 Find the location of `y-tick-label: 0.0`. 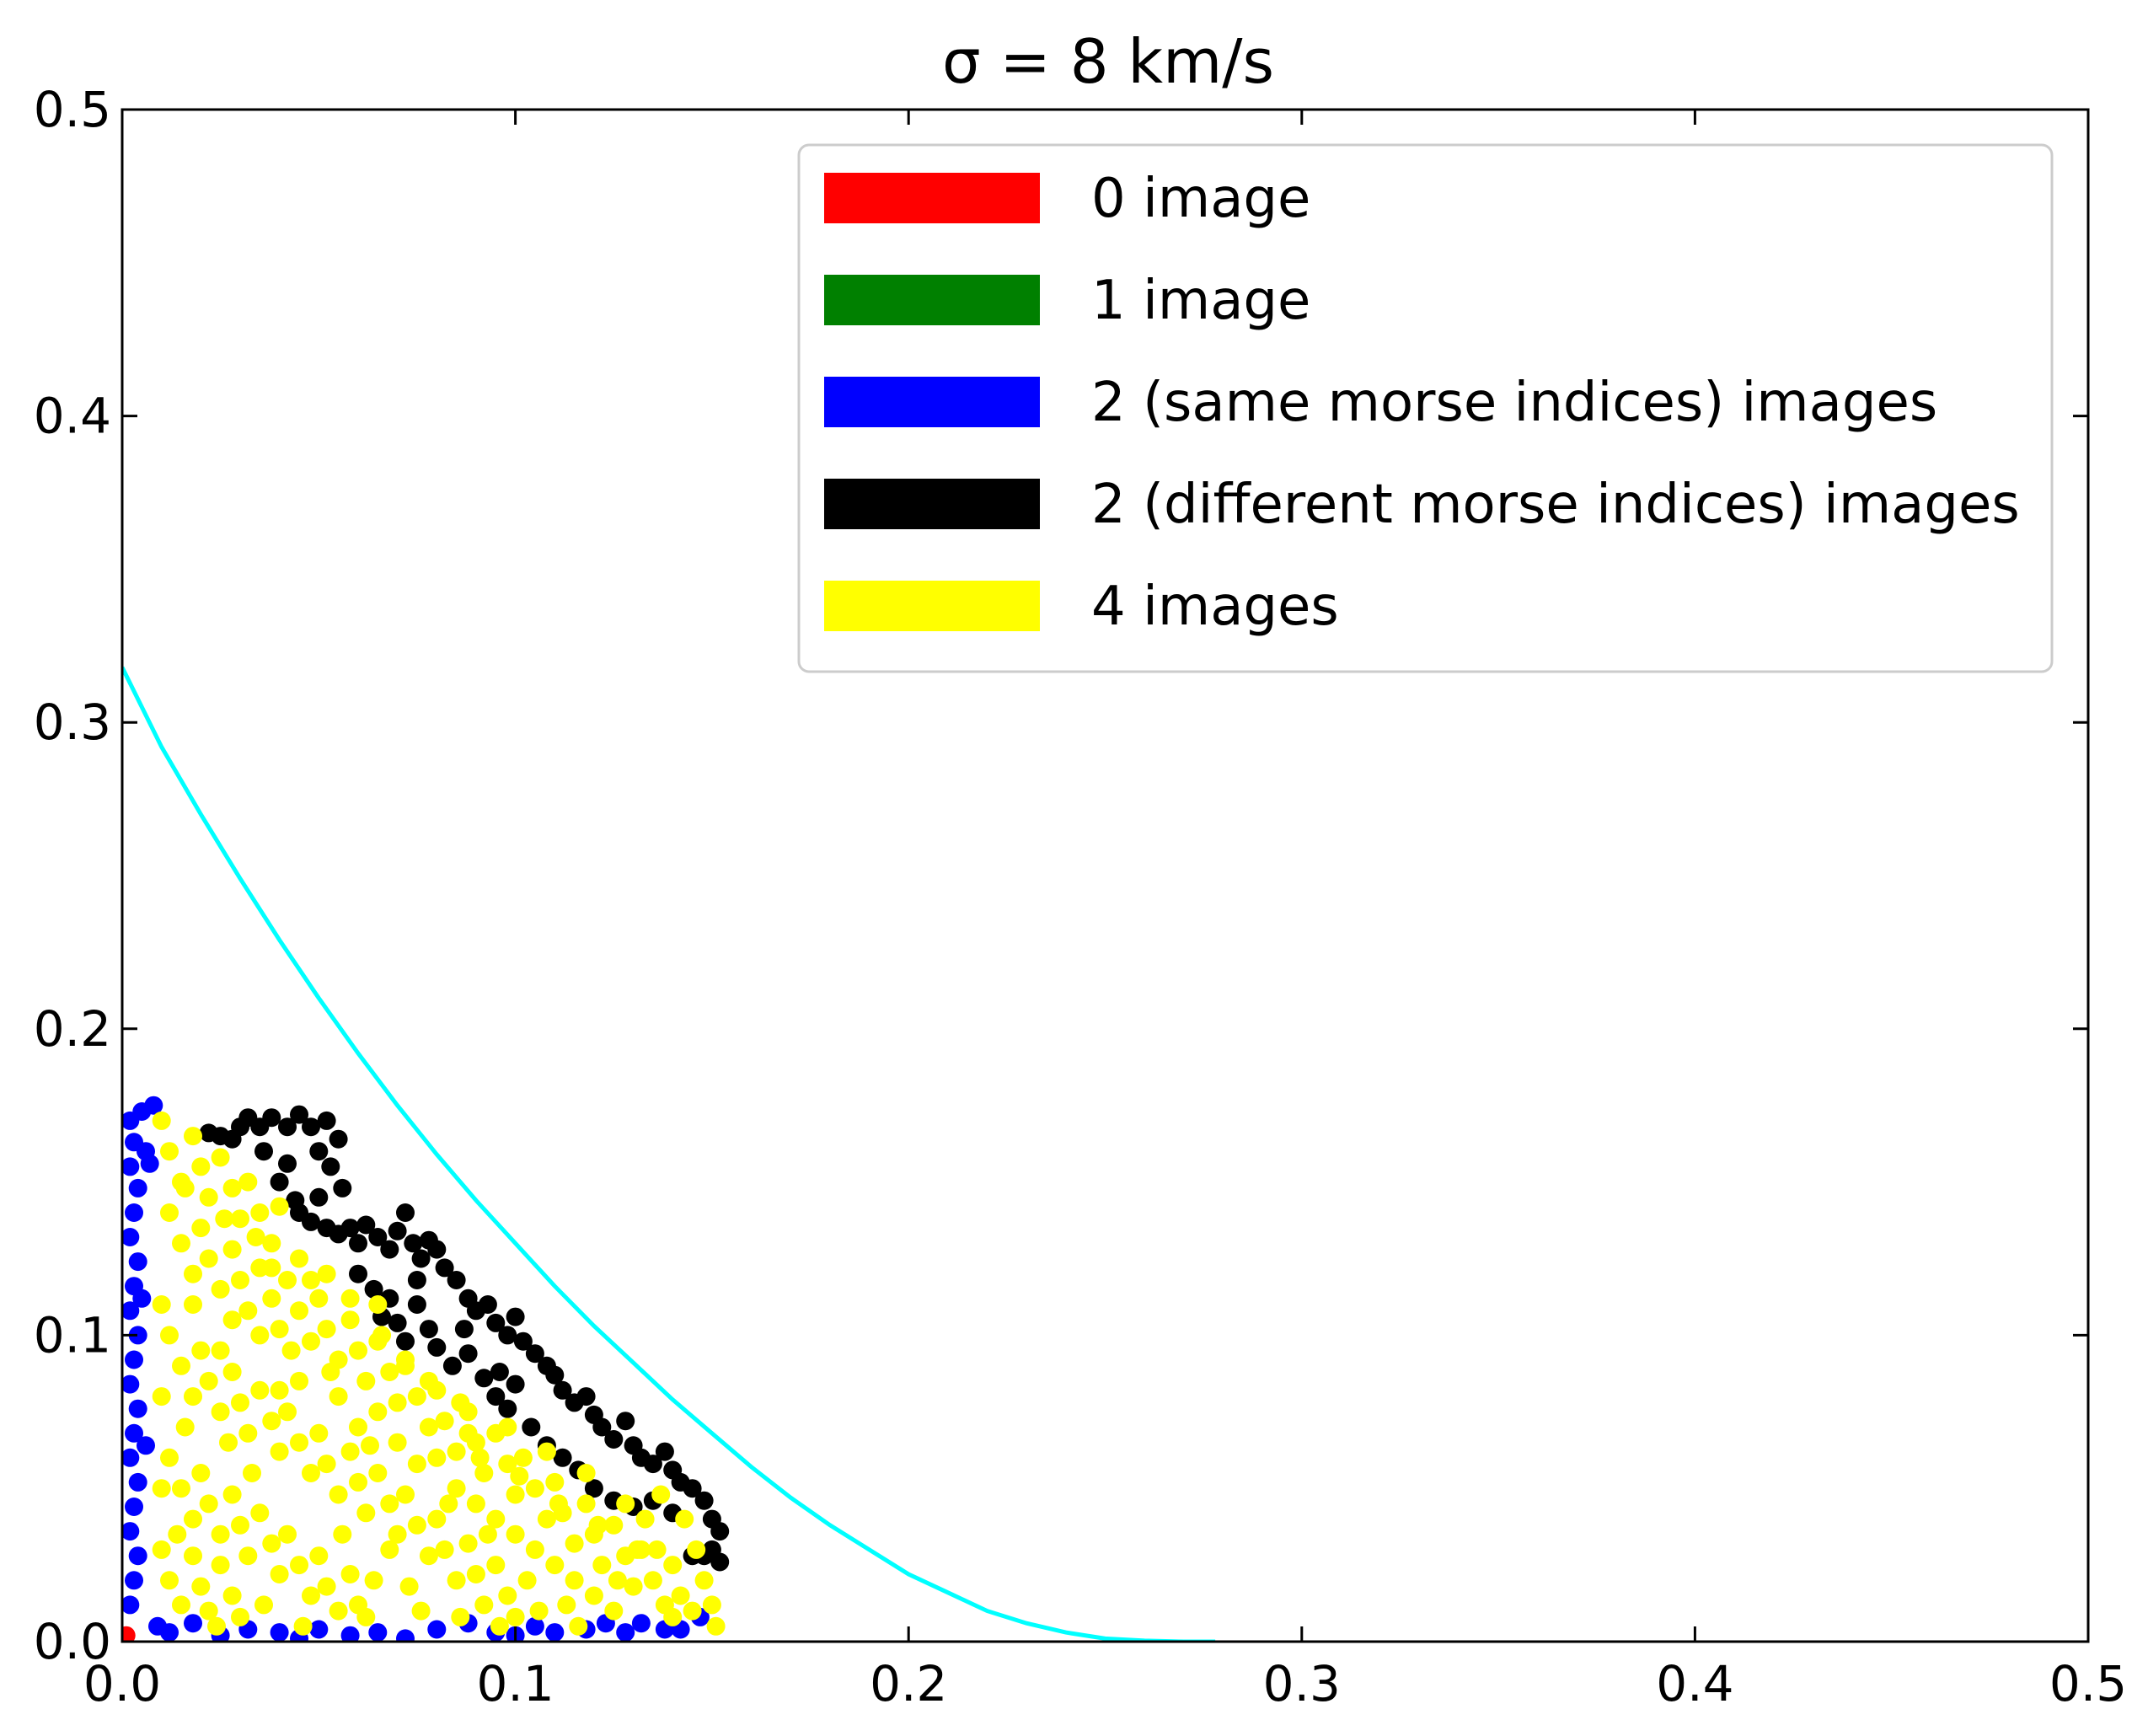

y-tick-label: 0.0 is located at coordinates (72, 1641).